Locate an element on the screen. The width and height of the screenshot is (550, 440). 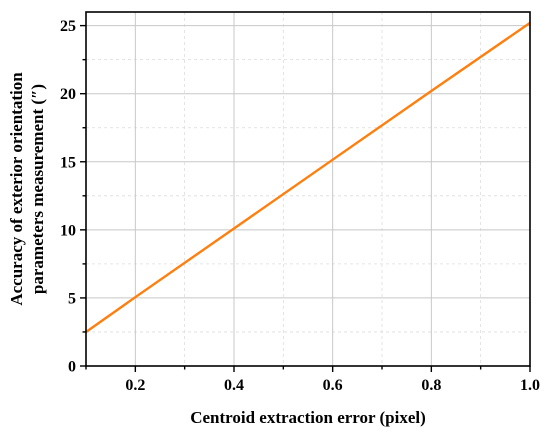
x-tick-label: 0.4 is located at coordinates (234, 385).